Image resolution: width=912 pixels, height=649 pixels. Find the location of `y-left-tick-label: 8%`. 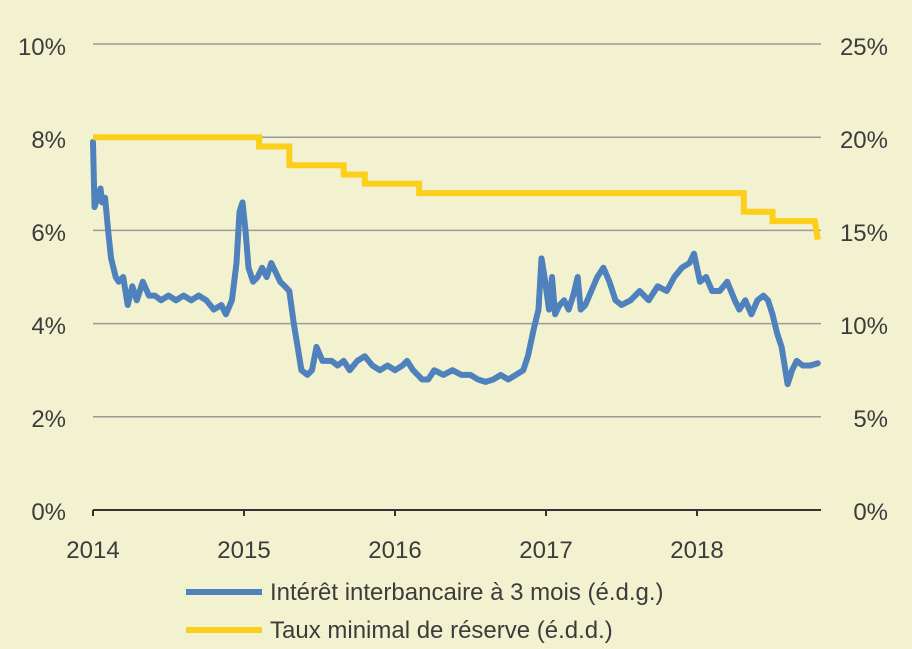

y-left-tick-label: 8% is located at coordinates (48, 140).